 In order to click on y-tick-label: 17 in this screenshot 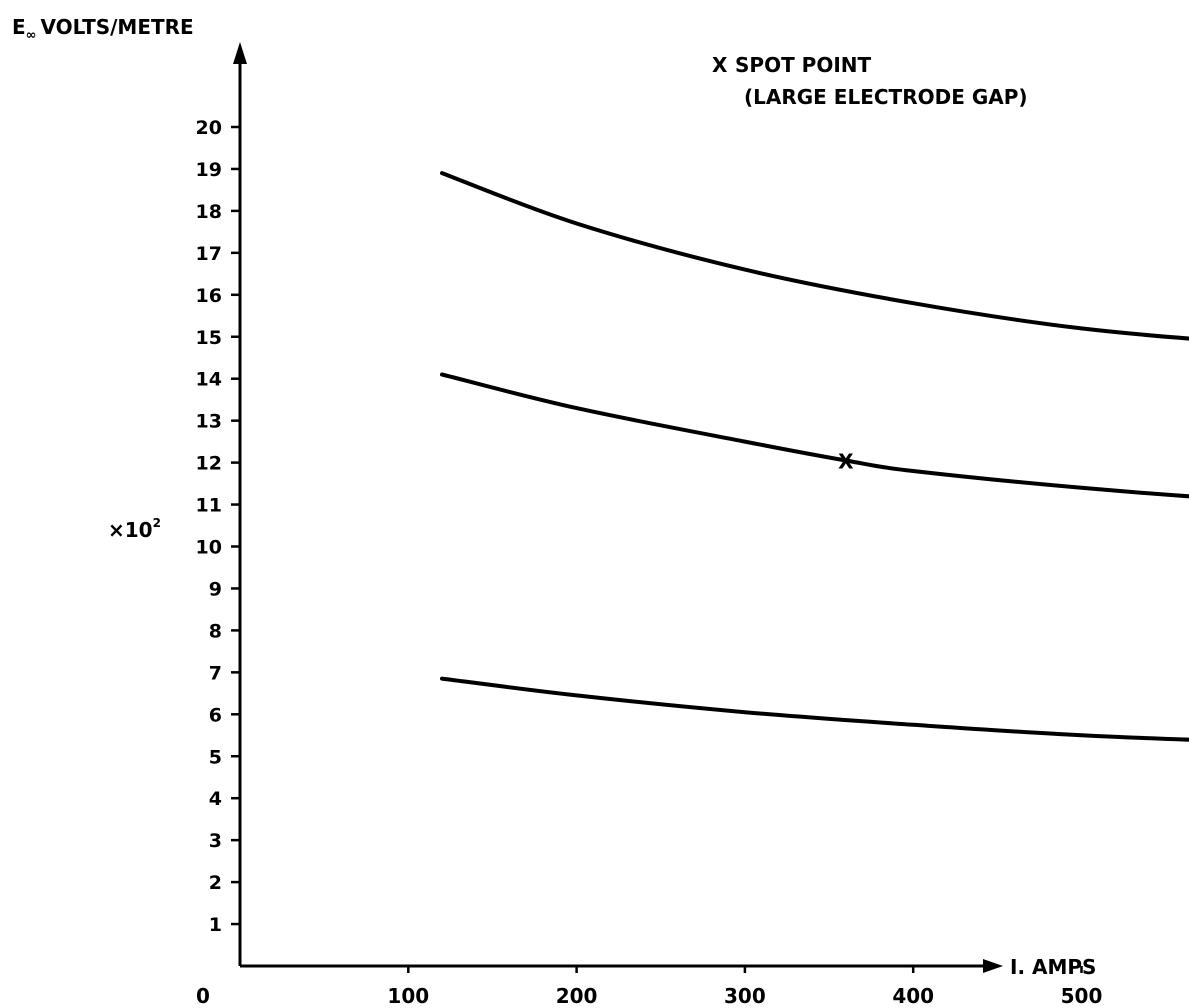, I will do `click(209, 254)`.